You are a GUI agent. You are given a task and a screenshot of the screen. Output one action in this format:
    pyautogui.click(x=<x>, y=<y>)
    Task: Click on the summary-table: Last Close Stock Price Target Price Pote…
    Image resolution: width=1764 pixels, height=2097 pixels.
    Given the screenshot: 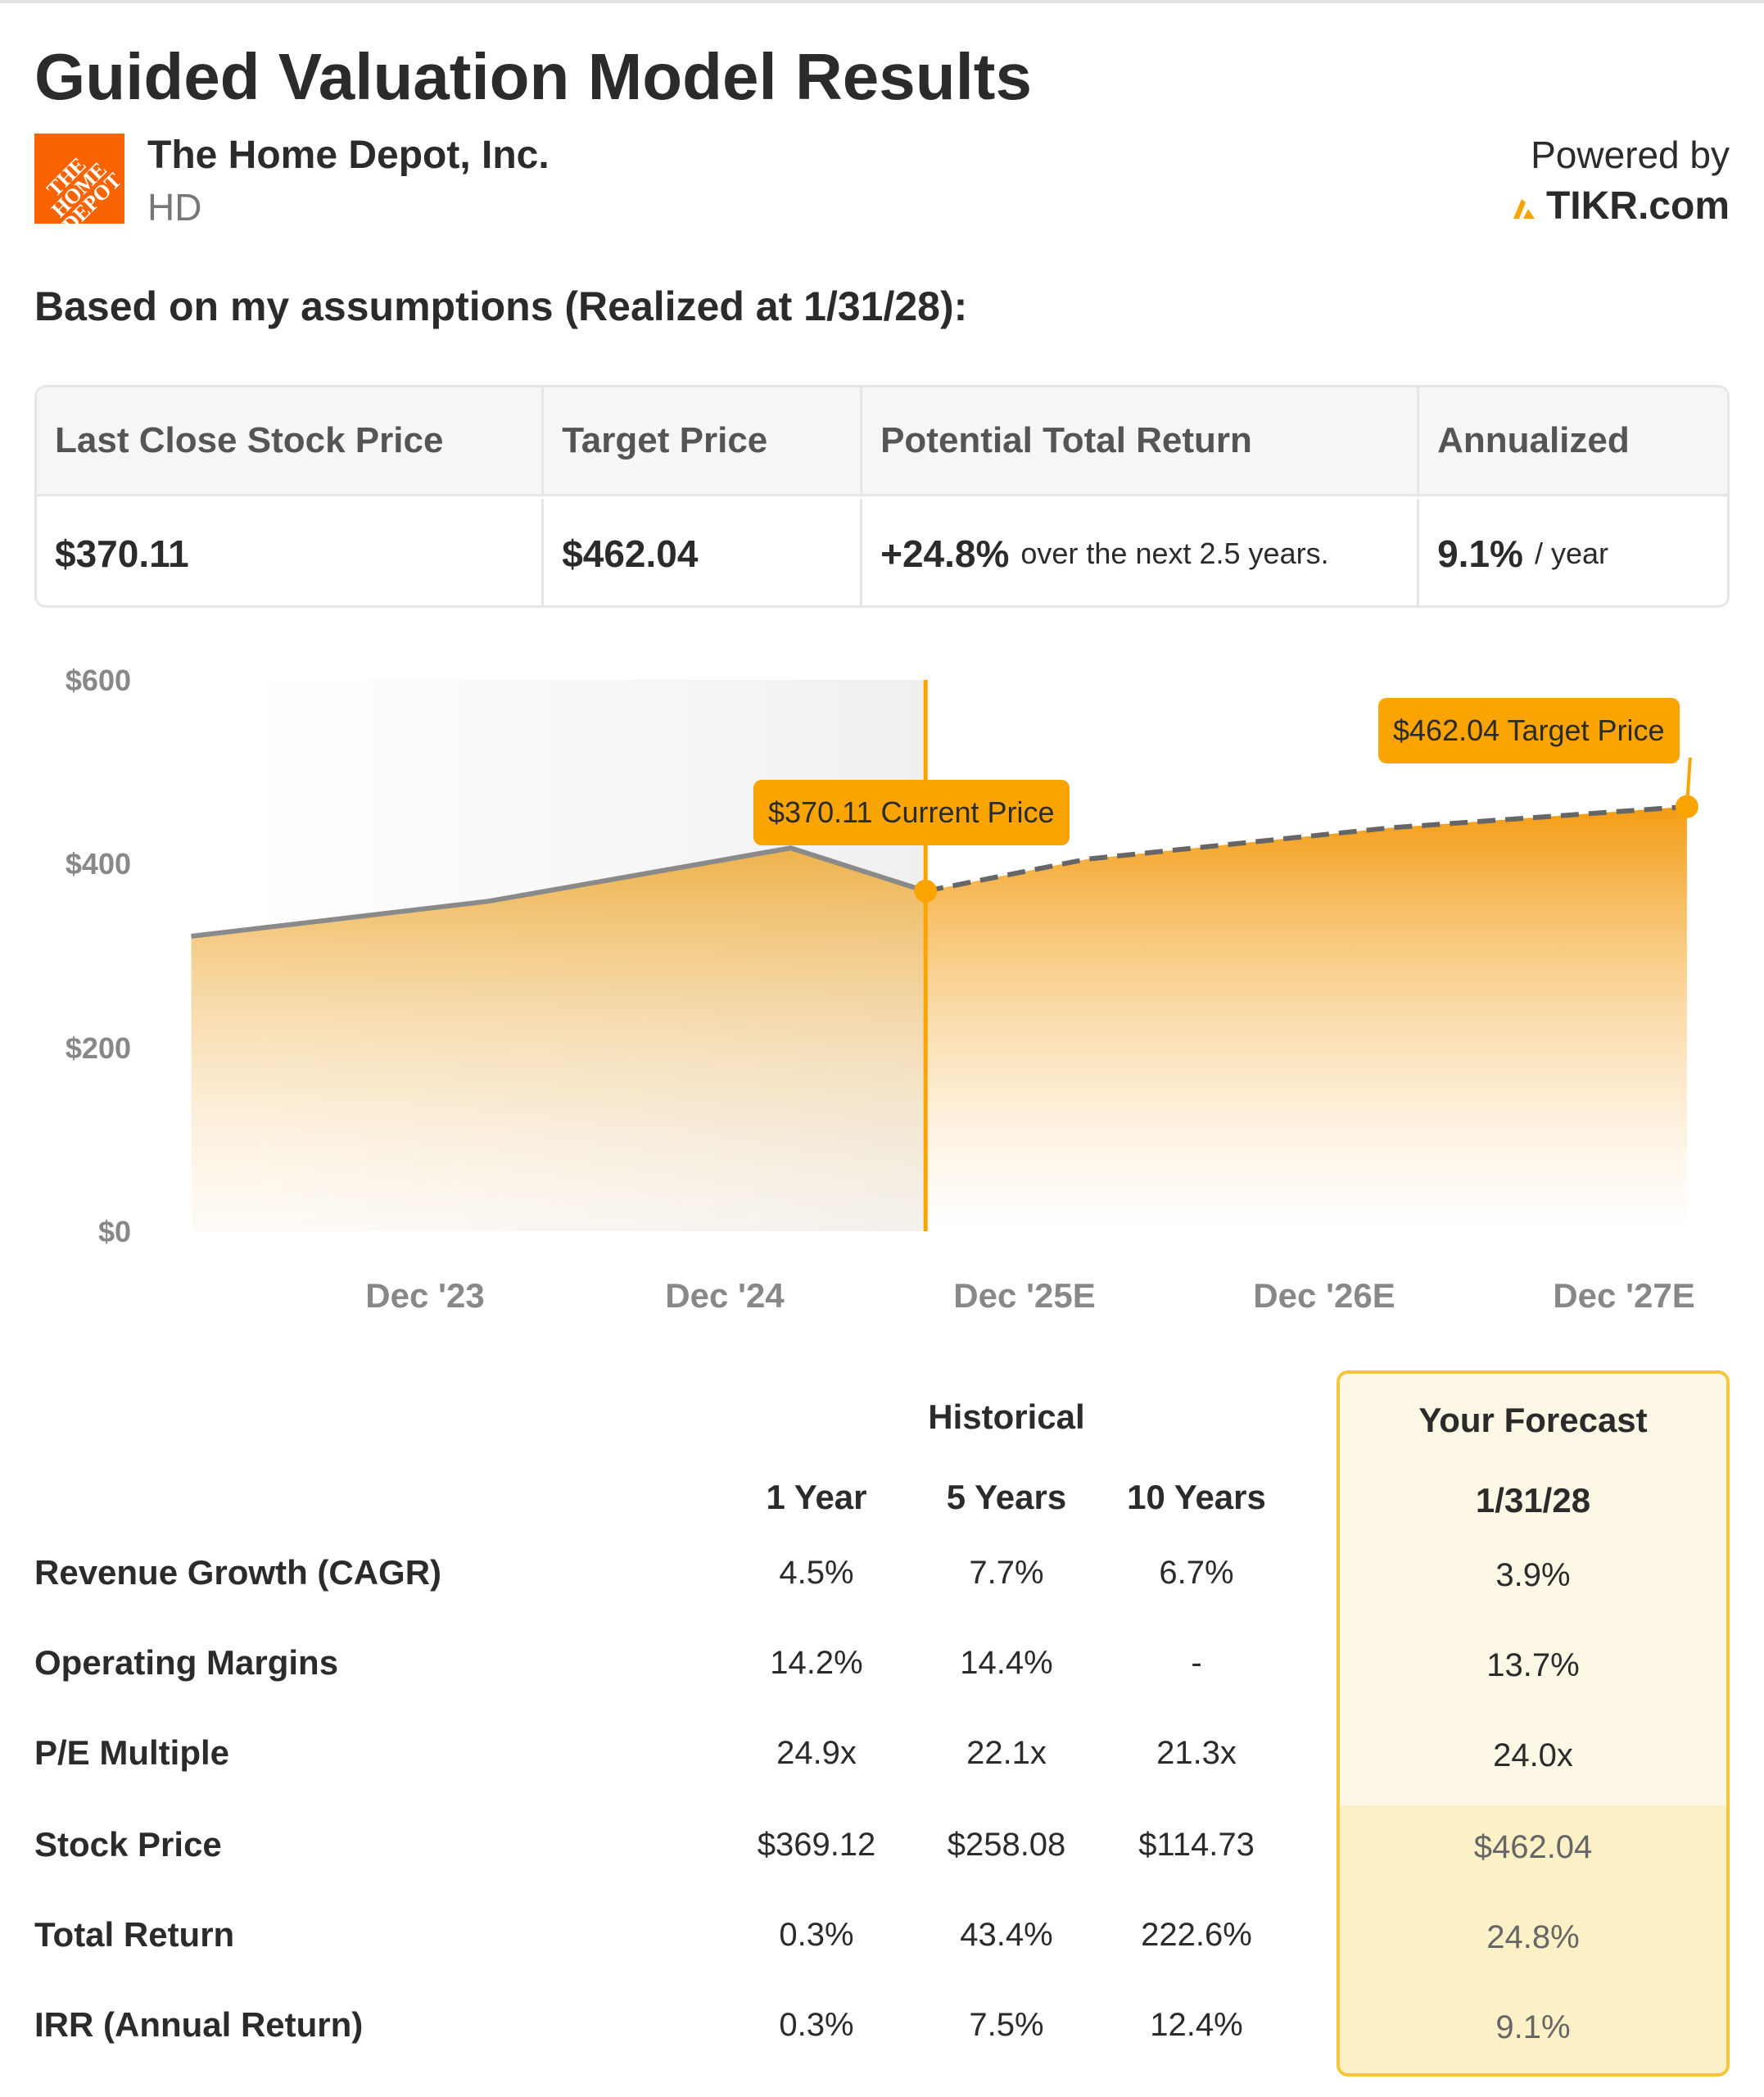 What is the action you would take?
    pyautogui.click(x=882, y=496)
    